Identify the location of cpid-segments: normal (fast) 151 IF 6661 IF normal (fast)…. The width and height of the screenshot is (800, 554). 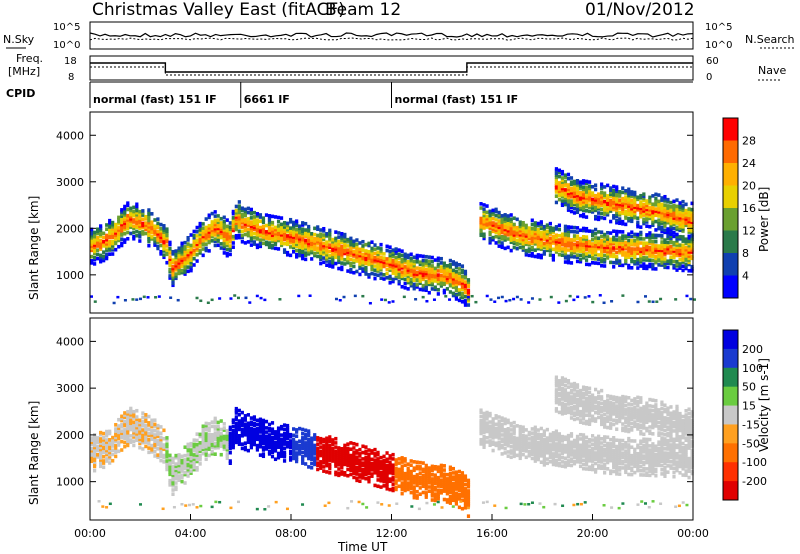
(303, 95).